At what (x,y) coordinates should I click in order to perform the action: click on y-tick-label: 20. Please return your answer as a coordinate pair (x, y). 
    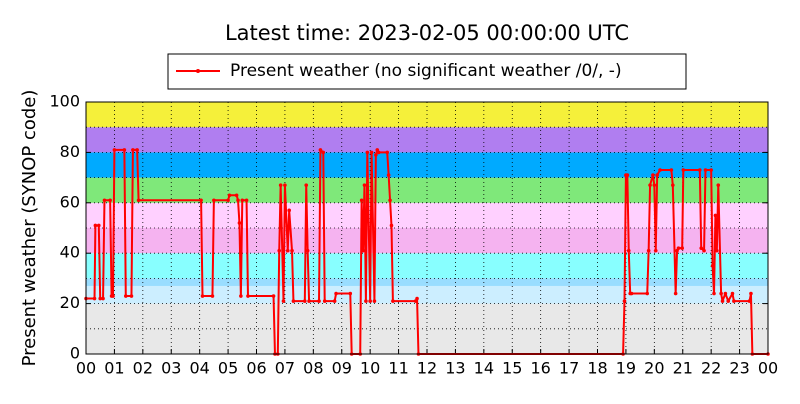
    Looking at the image, I should click on (70, 302).